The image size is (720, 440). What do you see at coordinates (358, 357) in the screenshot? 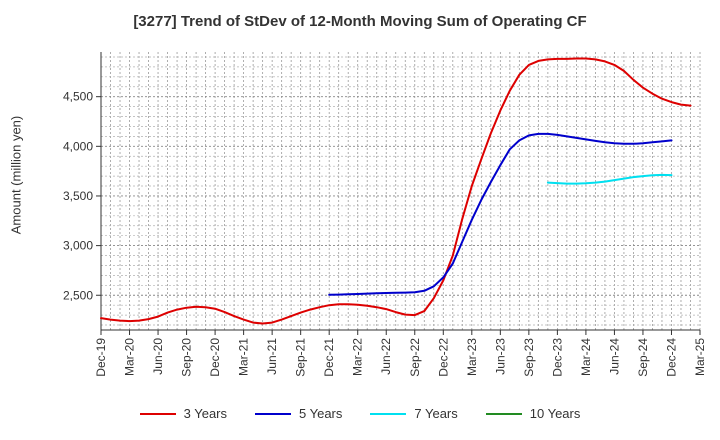
I see `x-tick-label: Mar-22` at bounding box center [358, 357].